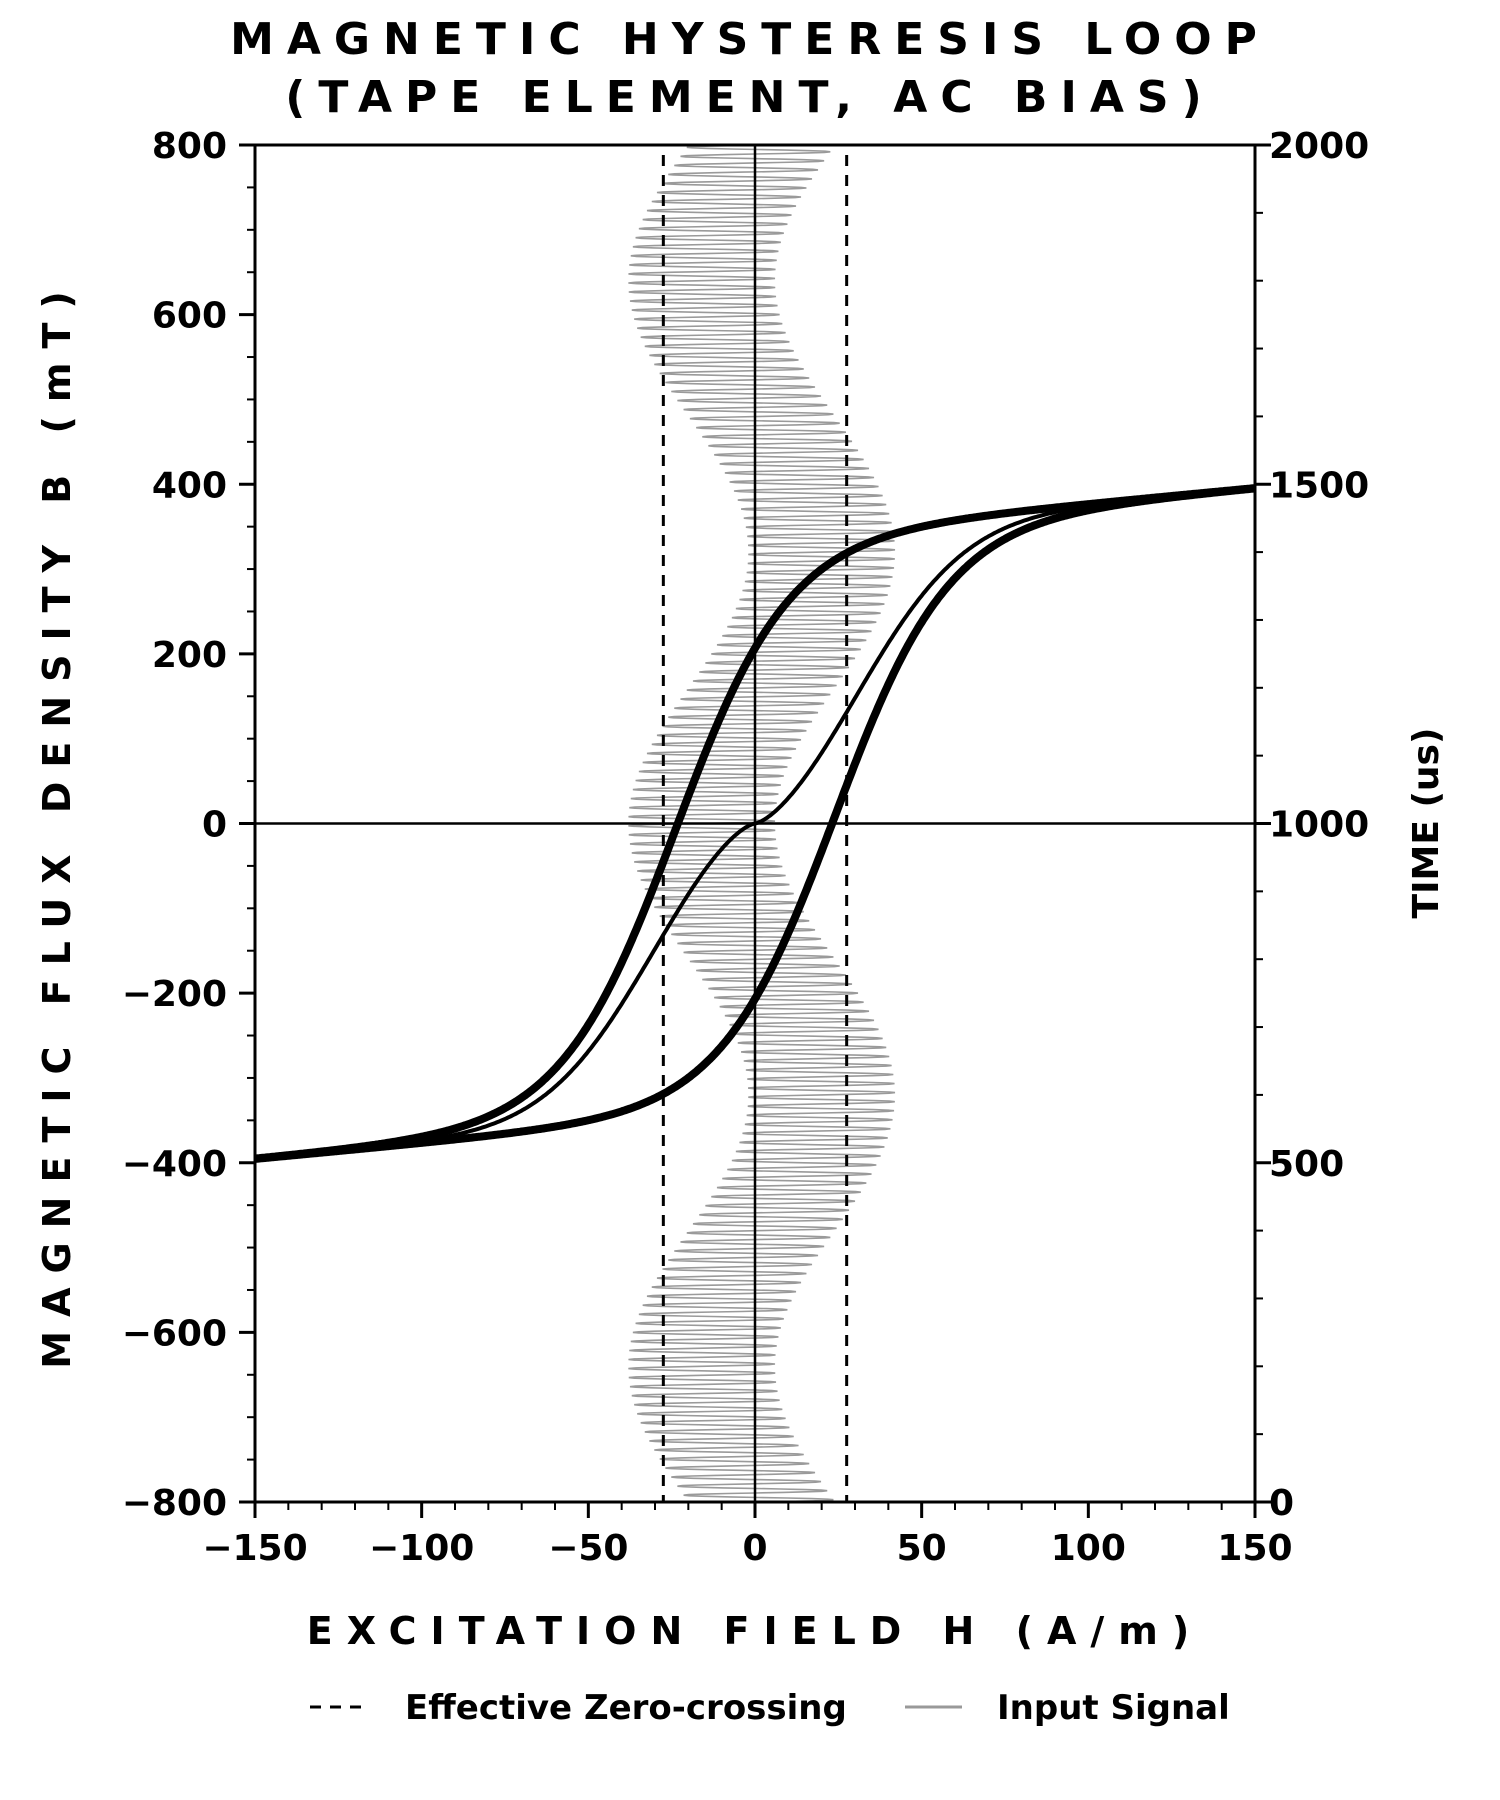 This screenshot has height=1800, width=1500. I want to click on y-tick-label: 800, so click(189, 146).